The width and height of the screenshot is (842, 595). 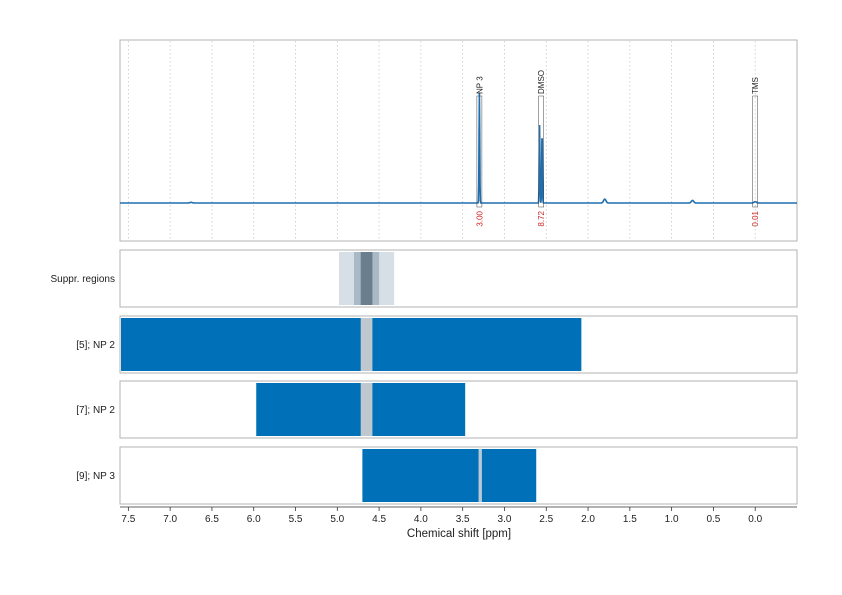 What do you see at coordinates (95, 345) in the screenshot?
I see `row-label: [5]; NP 2` at bounding box center [95, 345].